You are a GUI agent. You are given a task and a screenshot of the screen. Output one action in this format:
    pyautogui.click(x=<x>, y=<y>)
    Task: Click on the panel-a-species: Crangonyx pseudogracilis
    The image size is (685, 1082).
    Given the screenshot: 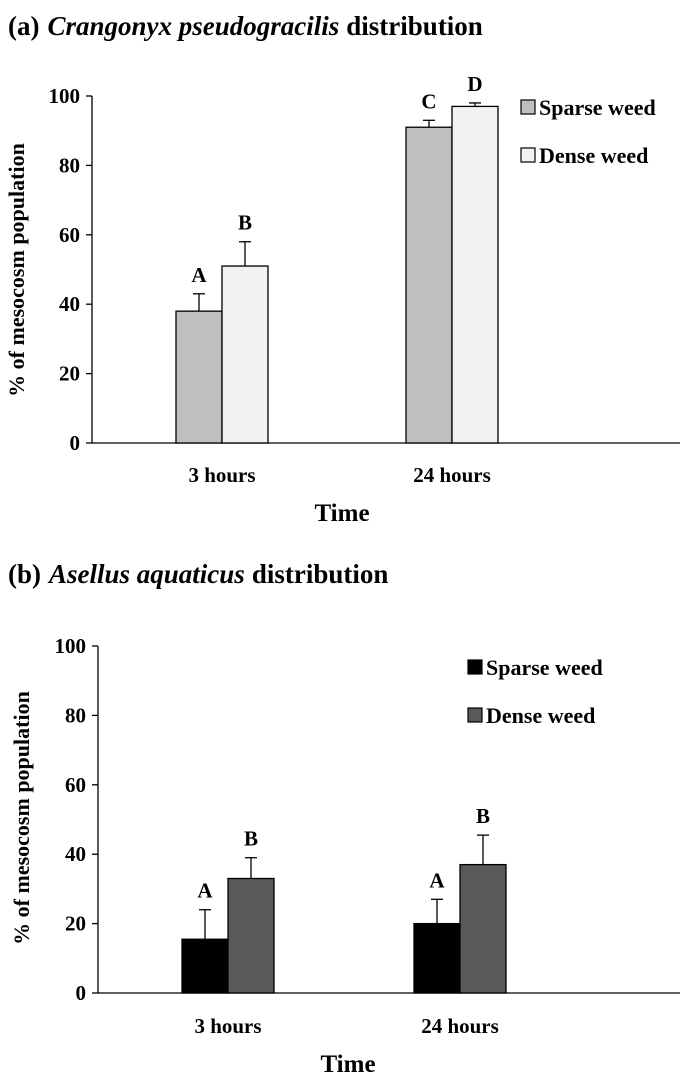 What is the action you would take?
    pyautogui.click(x=193, y=26)
    